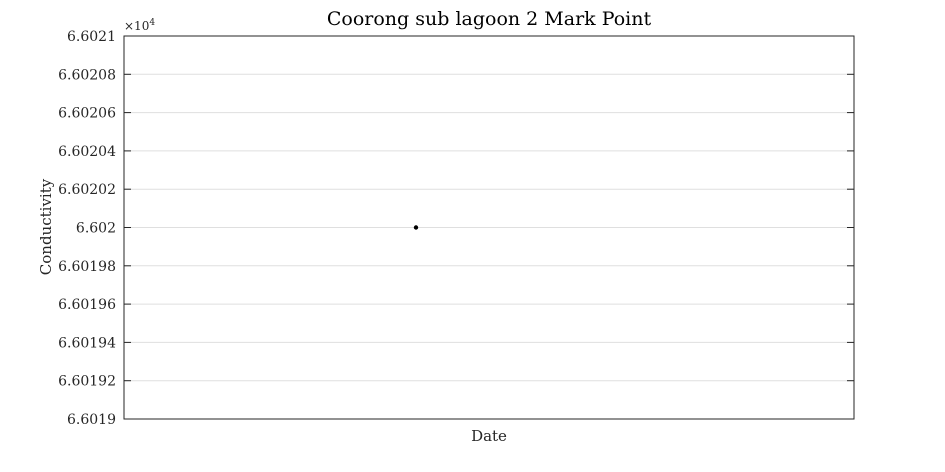  What do you see at coordinates (87, 190) in the screenshot?
I see `y-tick-label: 6.60202` at bounding box center [87, 190].